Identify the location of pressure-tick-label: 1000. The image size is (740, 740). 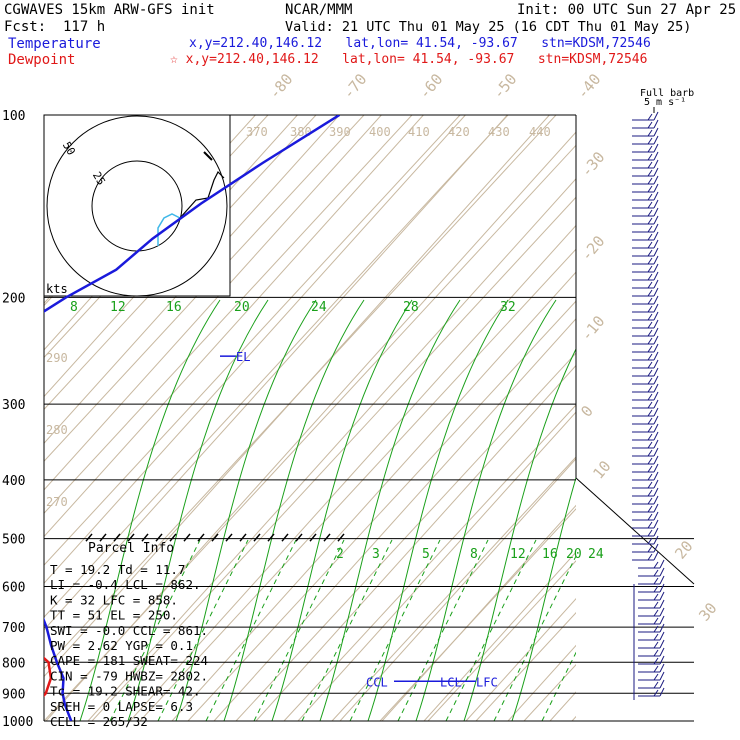
(17, 722).